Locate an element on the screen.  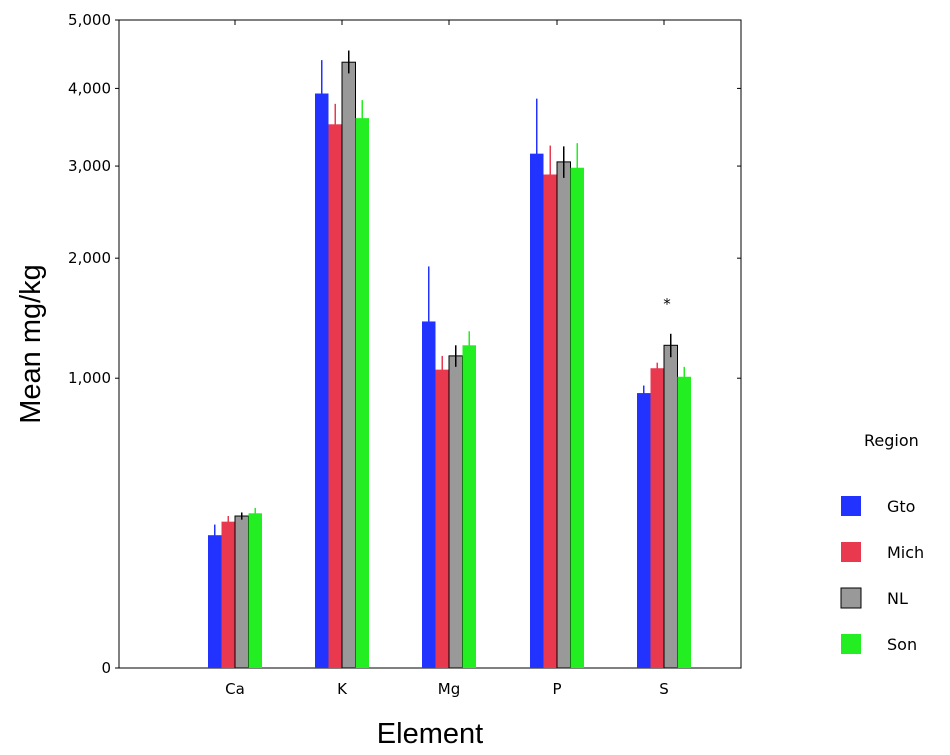
significance-marker: * is located at coordinates (667, 304).